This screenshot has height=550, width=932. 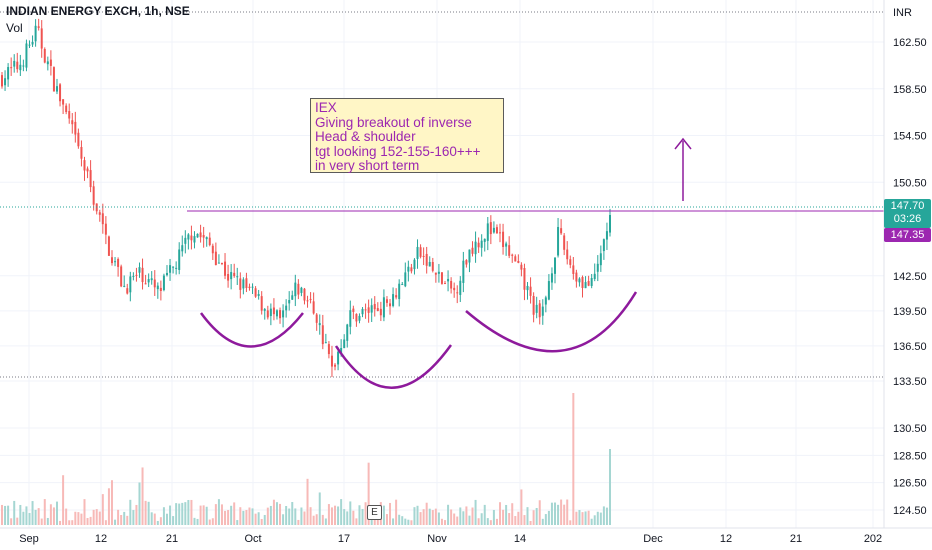 I want to click on volume-indicator-label: Vol, so click(x=14, y=28).